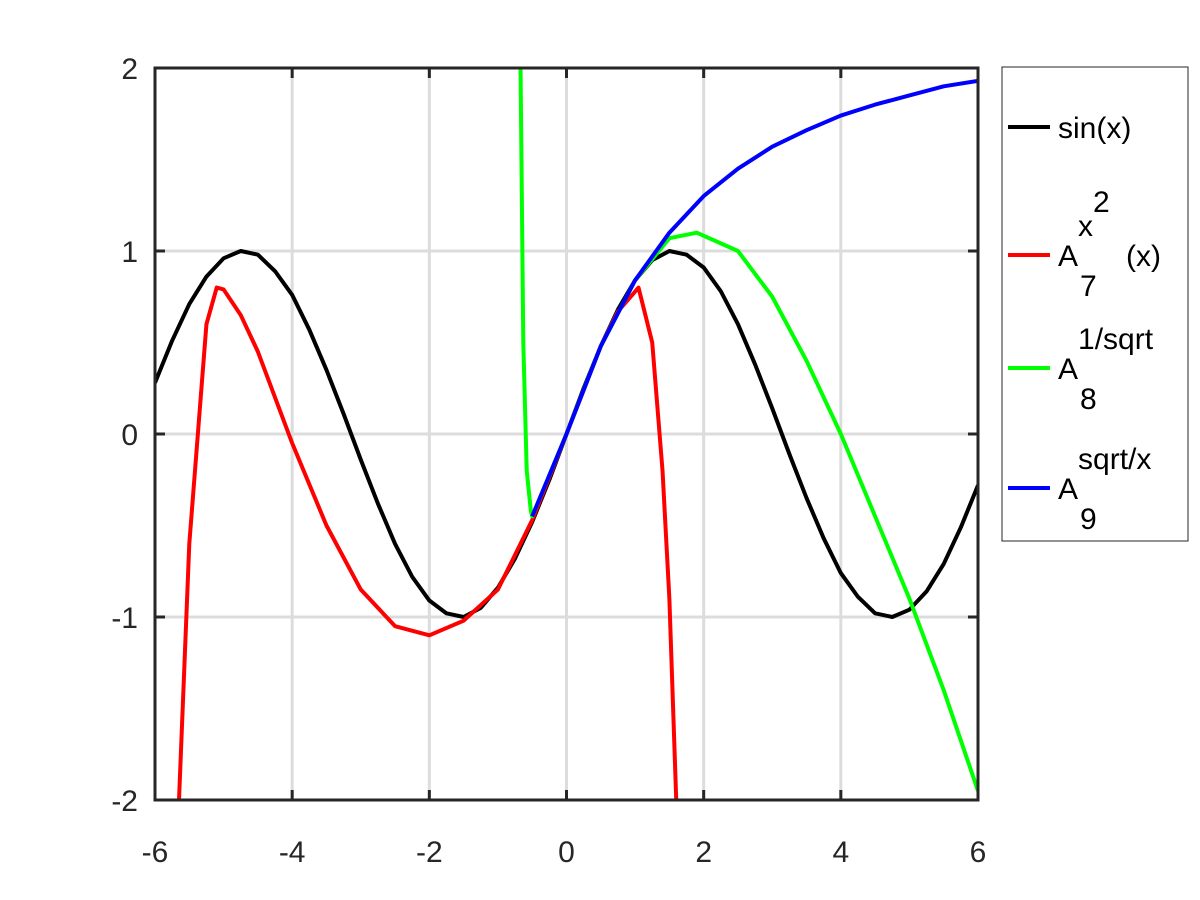  What do you see at coordinates (1114, 459) in the screenshot?
I see `legend-sup: sqrt/x` at bounding box center [1114, 459].